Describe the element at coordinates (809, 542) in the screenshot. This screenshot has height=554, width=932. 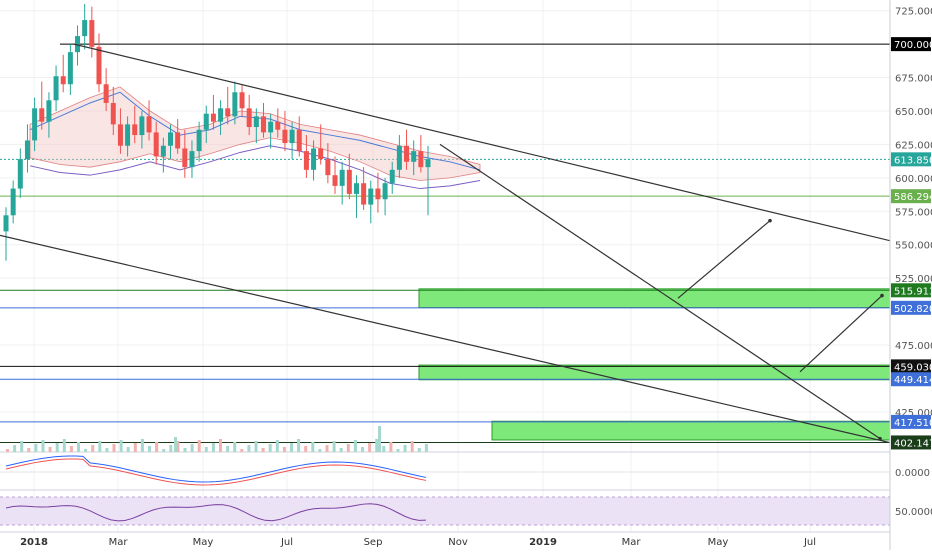
I see `time-tick-label: Jul` at that location.